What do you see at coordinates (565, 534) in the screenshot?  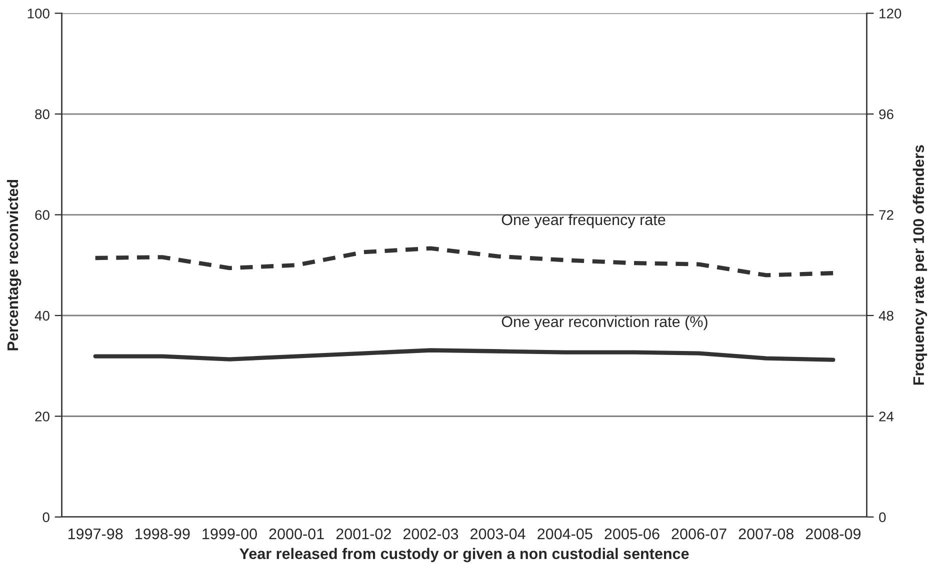 I see `x-tick-label: 2004-05` at bounding box center [565, 534].